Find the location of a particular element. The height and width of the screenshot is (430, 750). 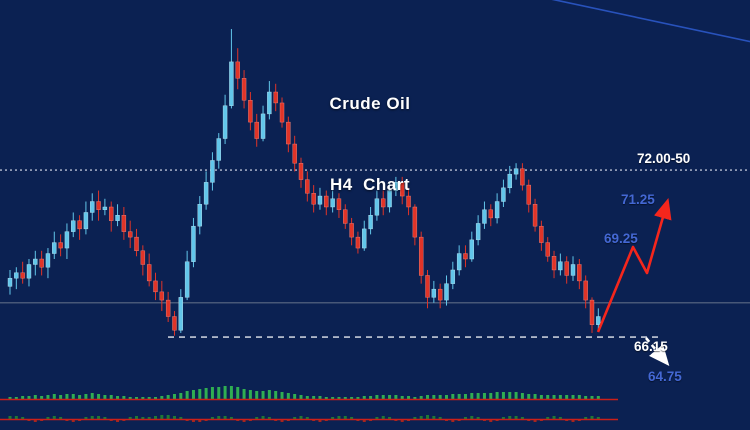

price-label-target-mid: 69.25 is located at coordinates (621, 238).